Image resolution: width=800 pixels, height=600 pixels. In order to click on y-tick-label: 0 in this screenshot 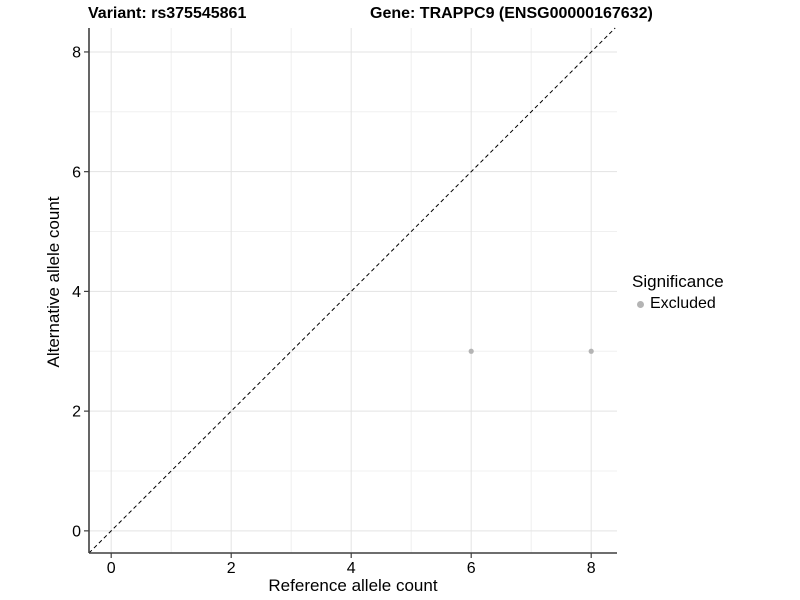, I will do `click(76, 531)`.